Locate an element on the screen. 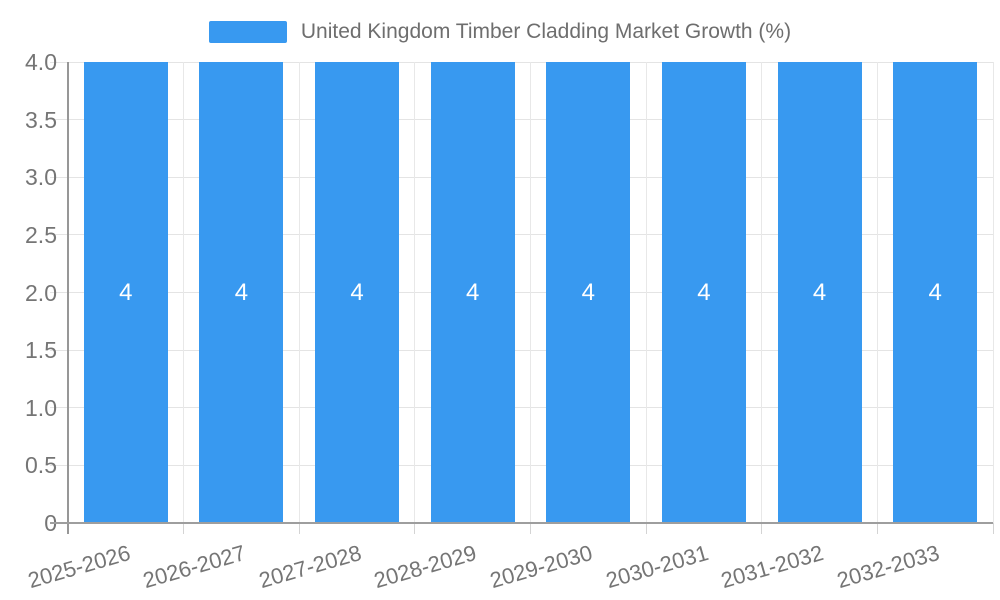 The height and width of the screenshot is (600, 1000). x-axis-tick-label: 2025-2026 is located at coordinates (78, 567).